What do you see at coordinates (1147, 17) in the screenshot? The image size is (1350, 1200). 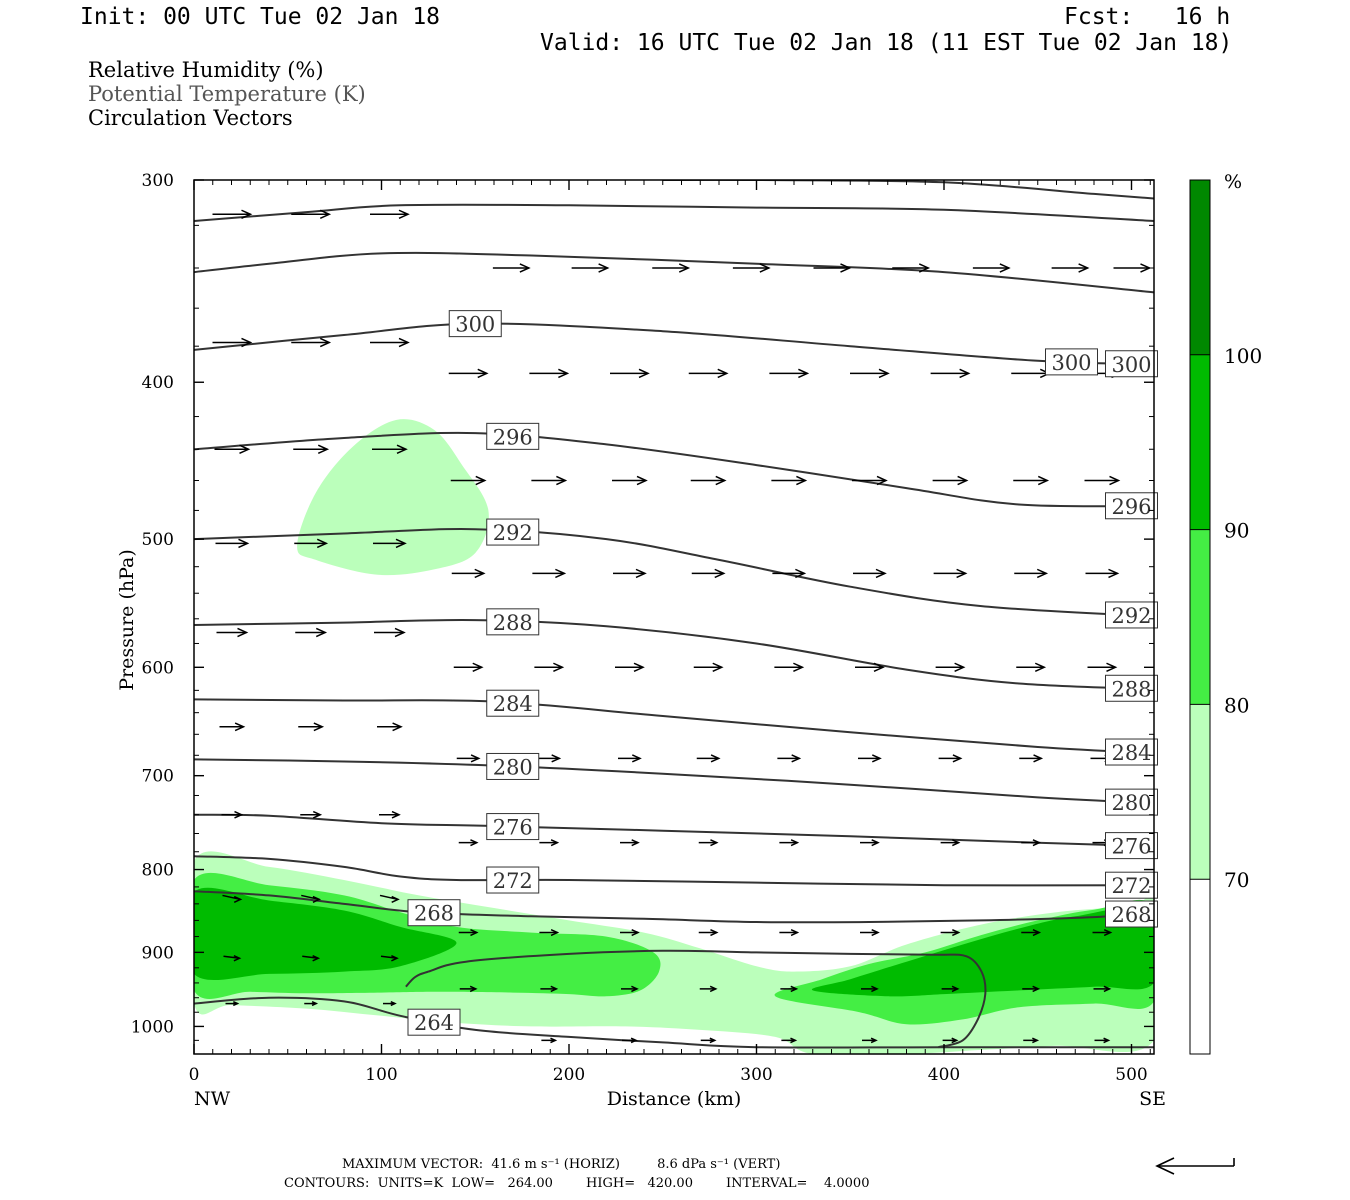 I see `forecast-hour: Fcst: 16 h` at bounding box center [1147, 17].